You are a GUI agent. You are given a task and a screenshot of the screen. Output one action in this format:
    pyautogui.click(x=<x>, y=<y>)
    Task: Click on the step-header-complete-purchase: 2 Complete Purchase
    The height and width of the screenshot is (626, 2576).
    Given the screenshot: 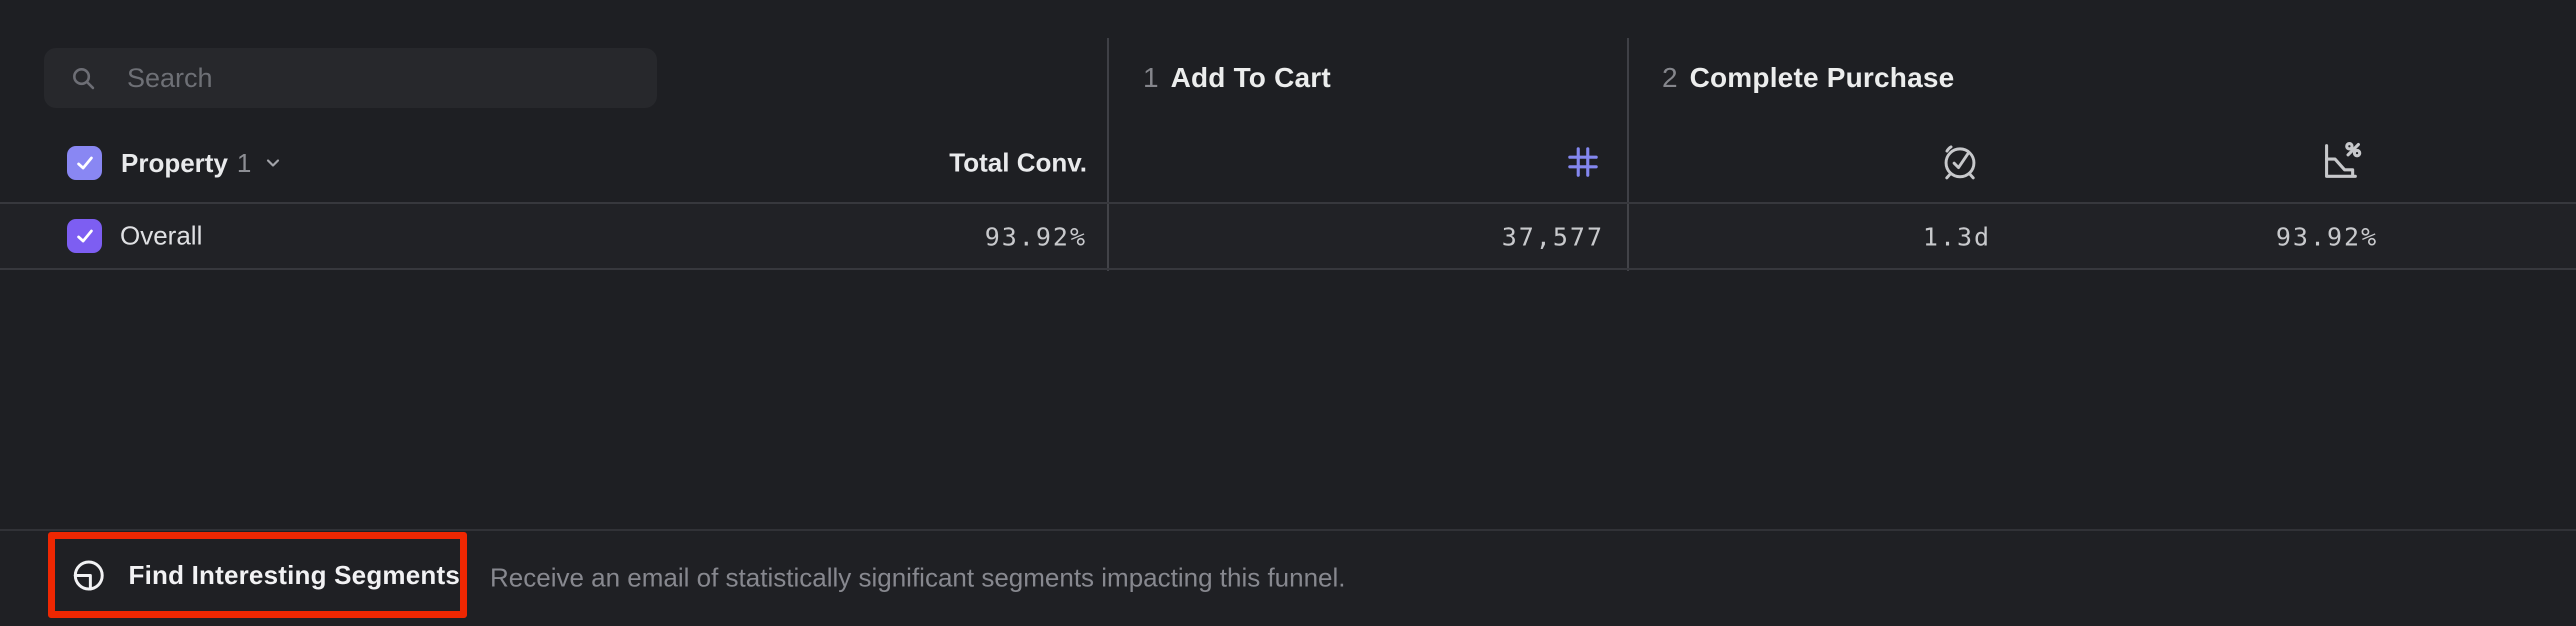 What is the action you would take?
    pyautogui.click(x=1808, y=78)
    